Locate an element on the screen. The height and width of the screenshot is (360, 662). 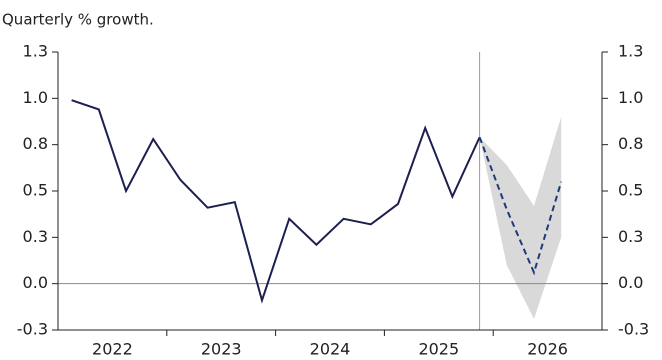
x-tick-label: 2025 is located at coordinates (438, 349).